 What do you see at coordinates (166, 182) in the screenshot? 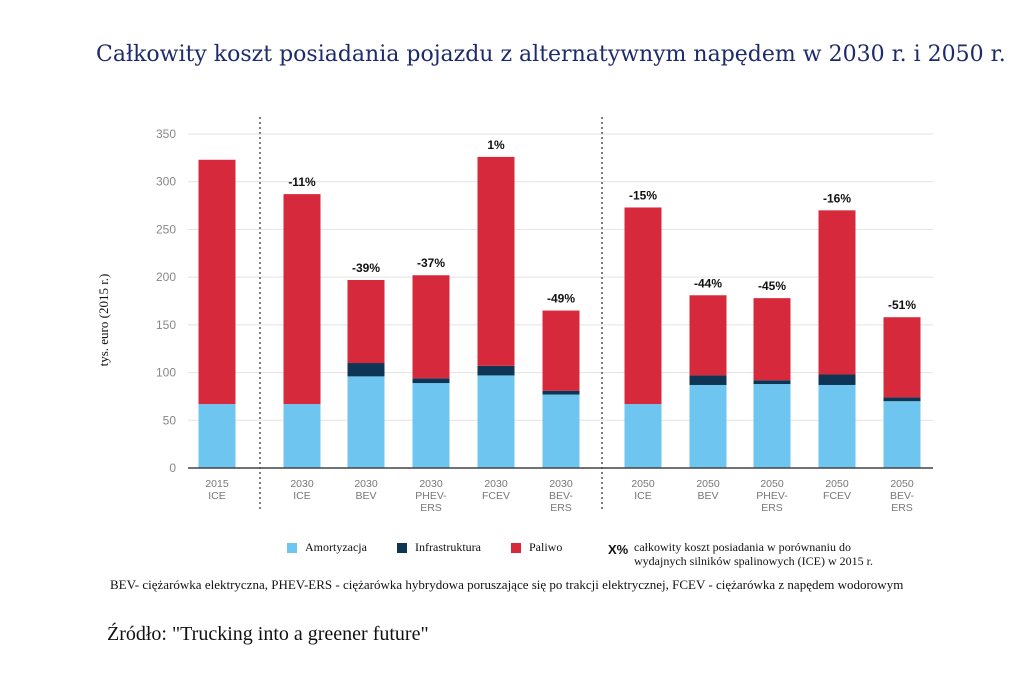
I see `y-tick-label: 300` at bounding box center [166, 182].